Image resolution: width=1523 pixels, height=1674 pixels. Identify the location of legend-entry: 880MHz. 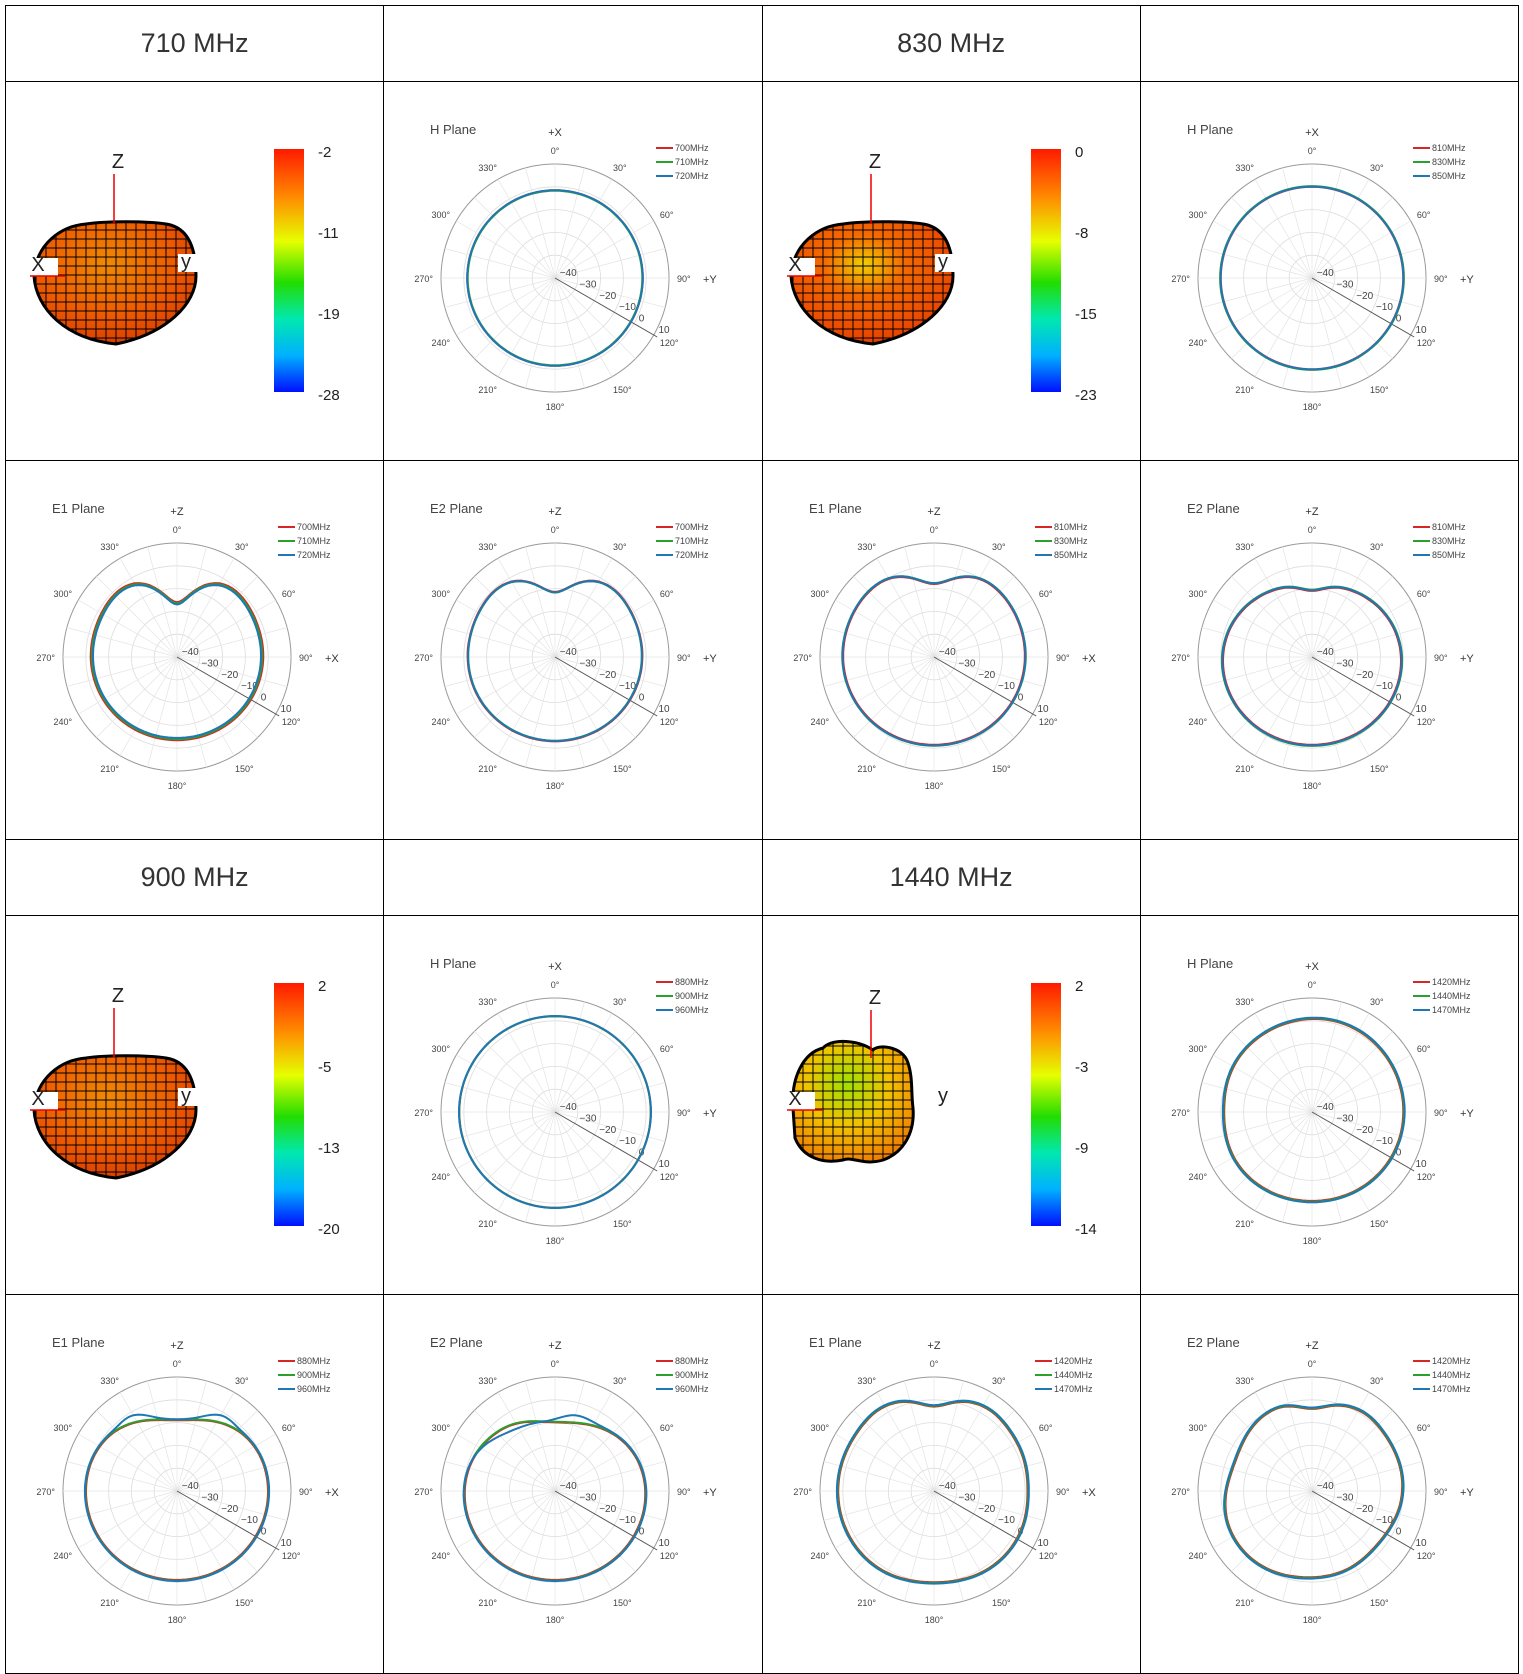
(692, 1361).